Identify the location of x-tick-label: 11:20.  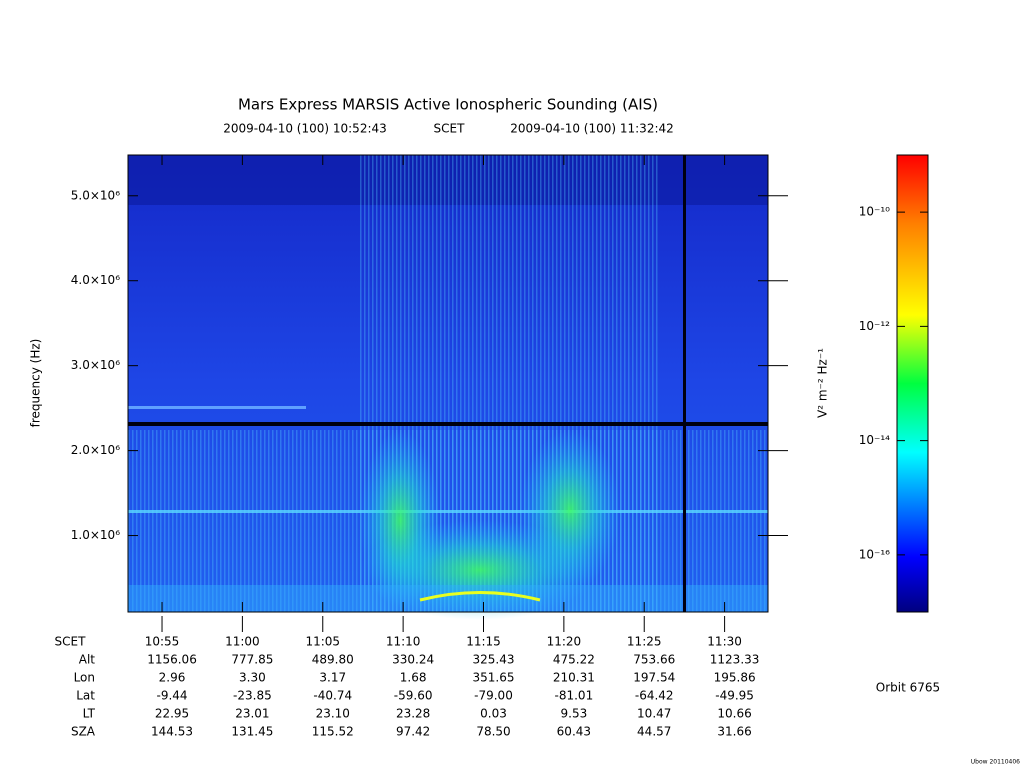
(564, 642).